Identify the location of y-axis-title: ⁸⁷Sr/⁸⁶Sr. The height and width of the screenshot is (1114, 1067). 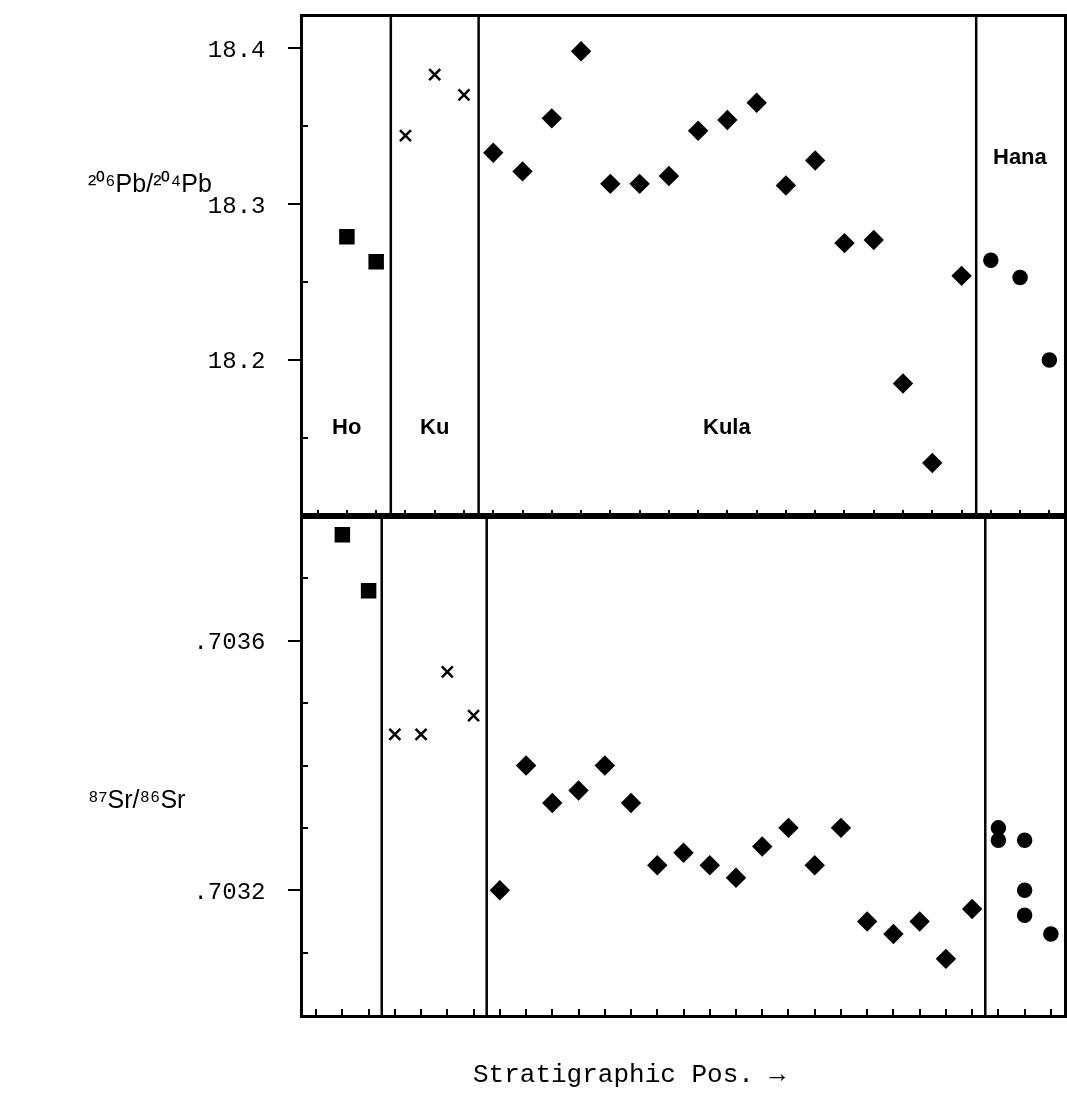
(137, 799).